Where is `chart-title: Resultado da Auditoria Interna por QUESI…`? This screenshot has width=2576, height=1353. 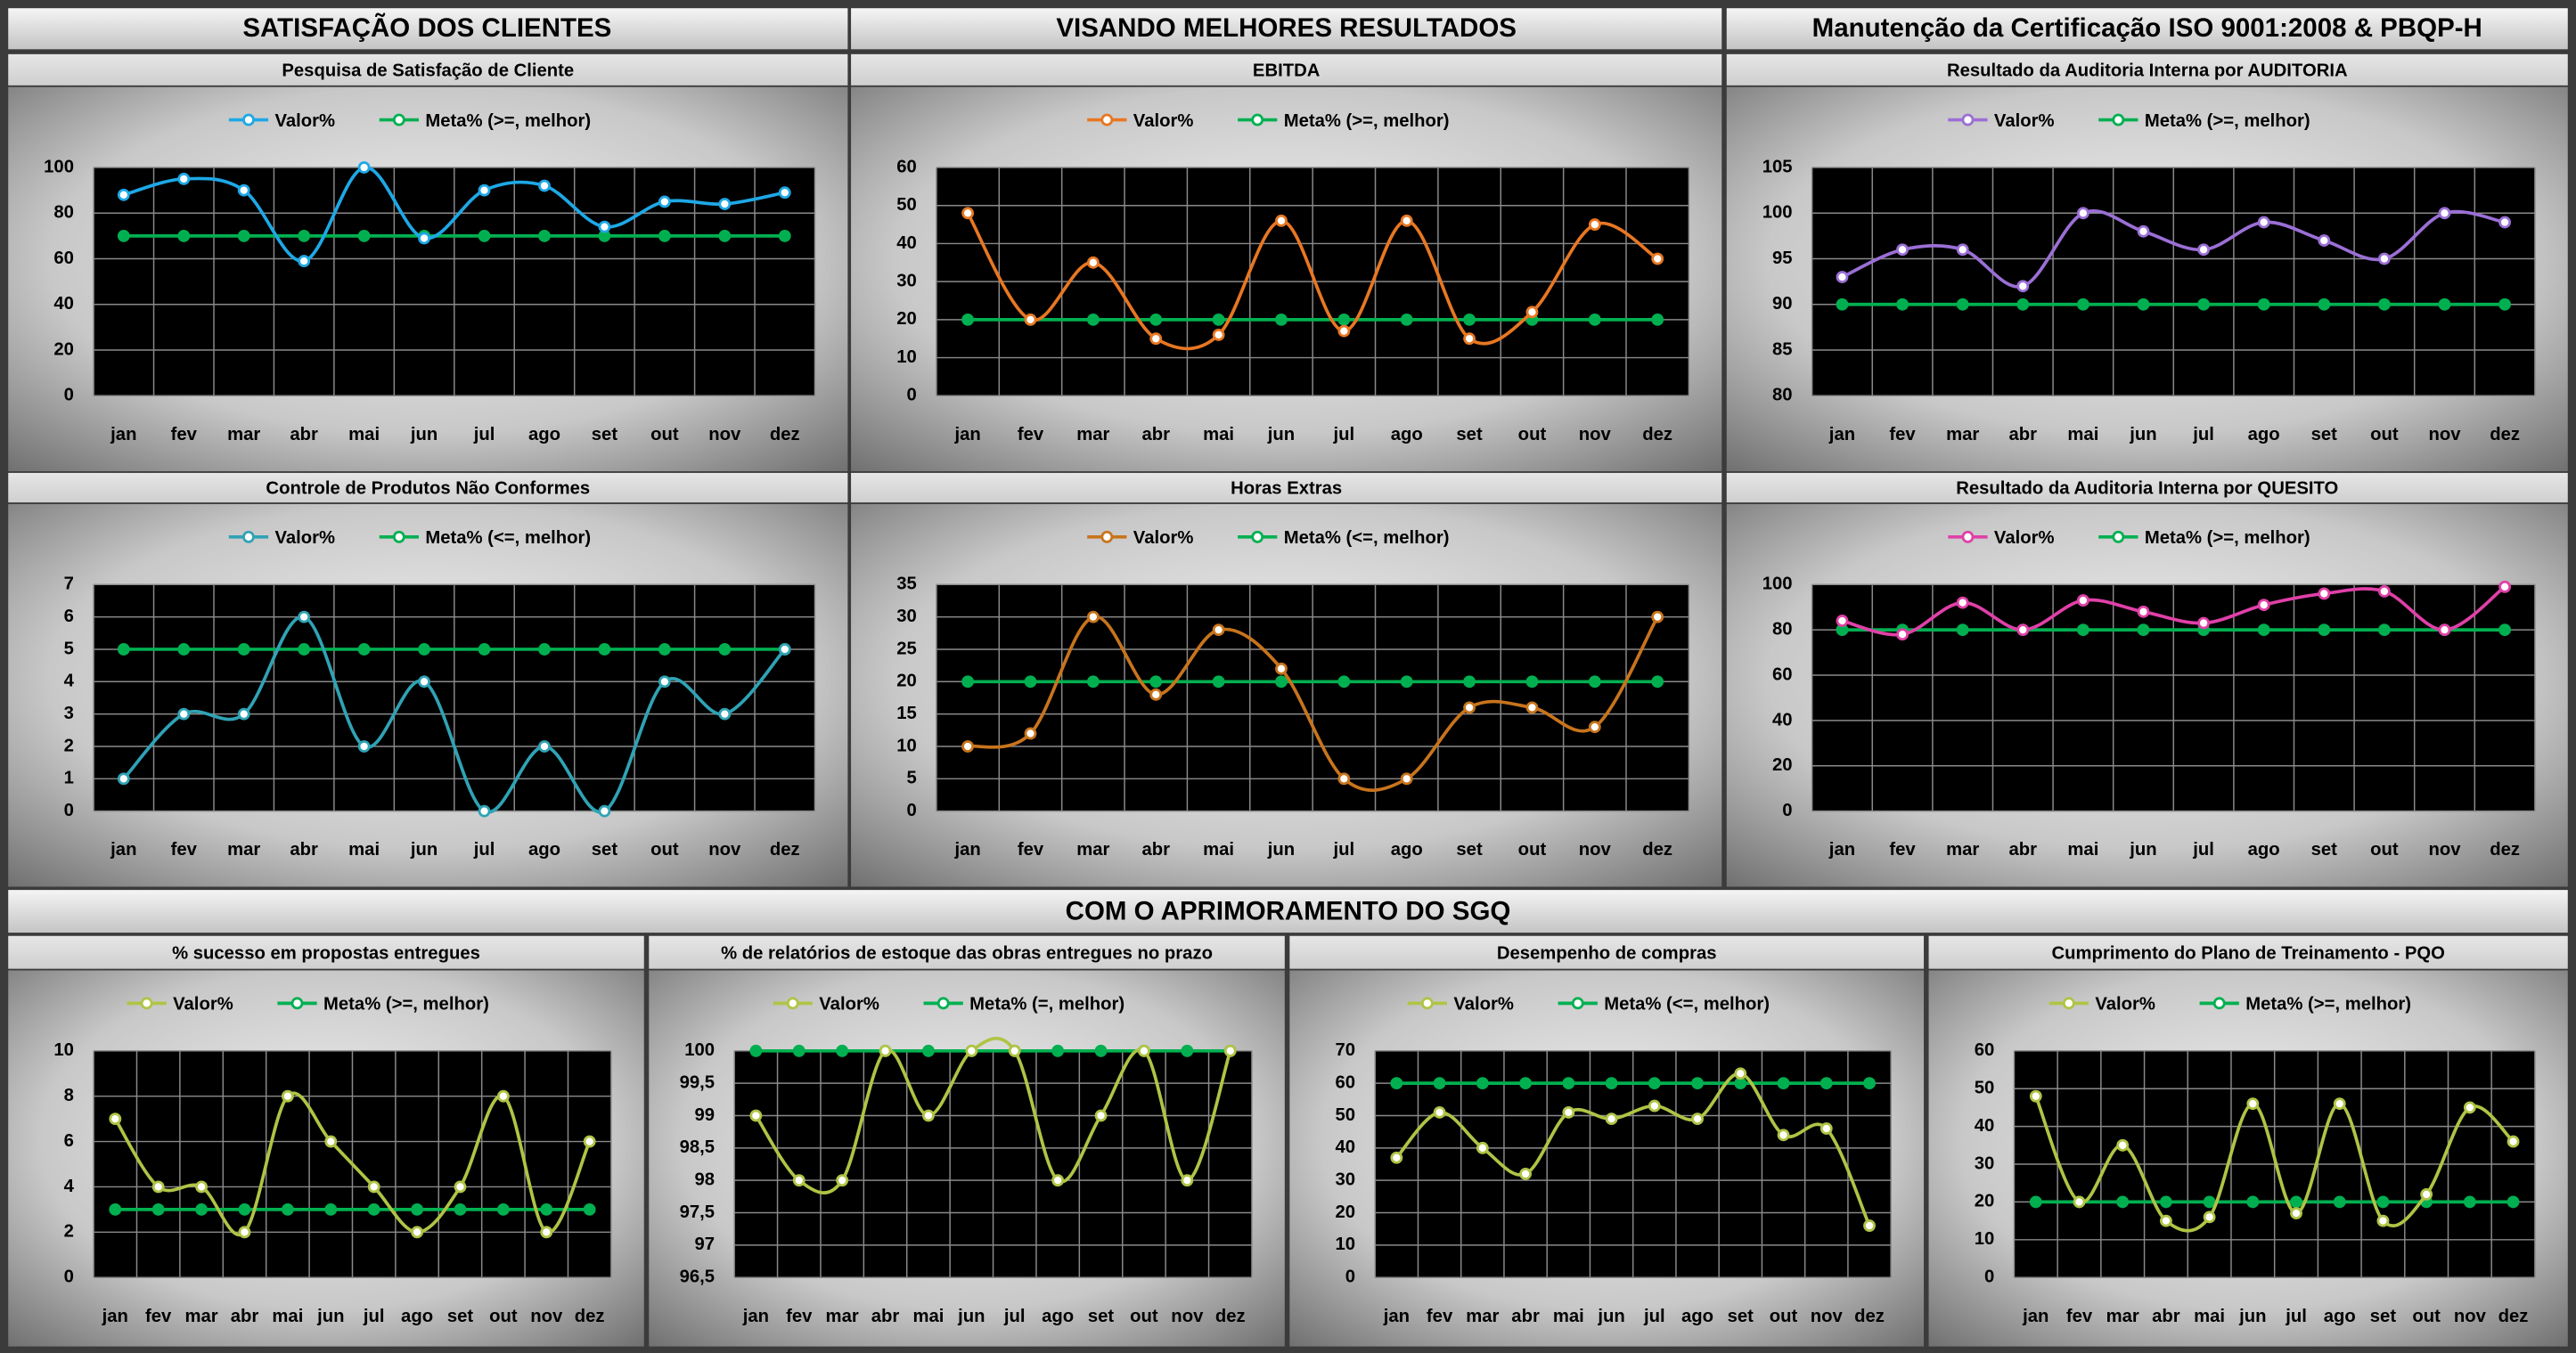
chart-title: Resultado da Auditoria Interna por QUESI… is located at coordinates (2147, 489).